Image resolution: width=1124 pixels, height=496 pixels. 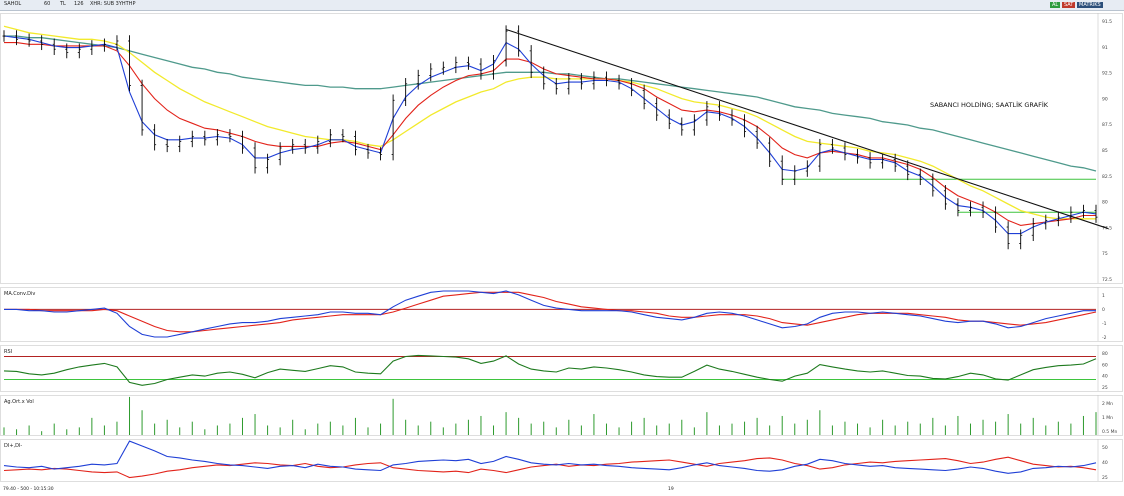 I want to click on panel-frame-volume, so click(x=561, y=415).